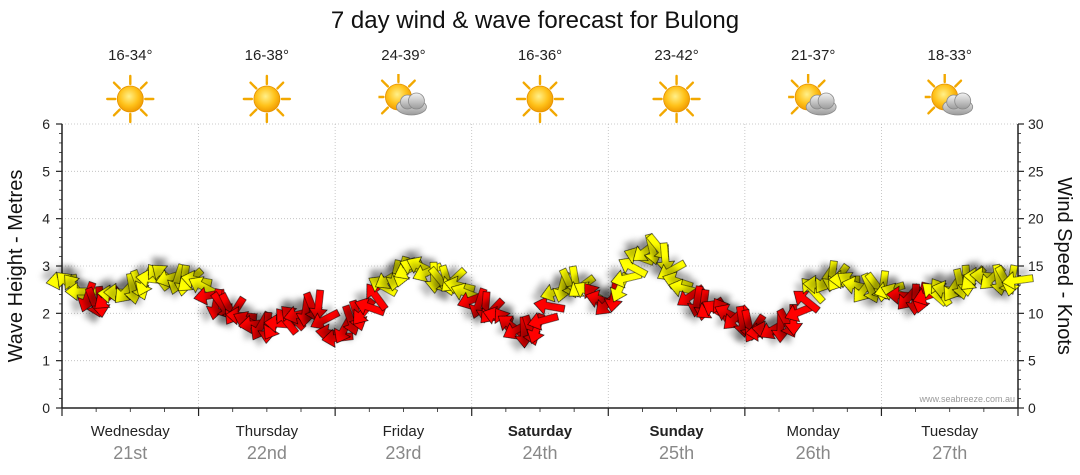  What do you see at coordinates (1032, 408) in the screenshot?
I see `right-tick-label: 0` at bounding box center [1032, 408].